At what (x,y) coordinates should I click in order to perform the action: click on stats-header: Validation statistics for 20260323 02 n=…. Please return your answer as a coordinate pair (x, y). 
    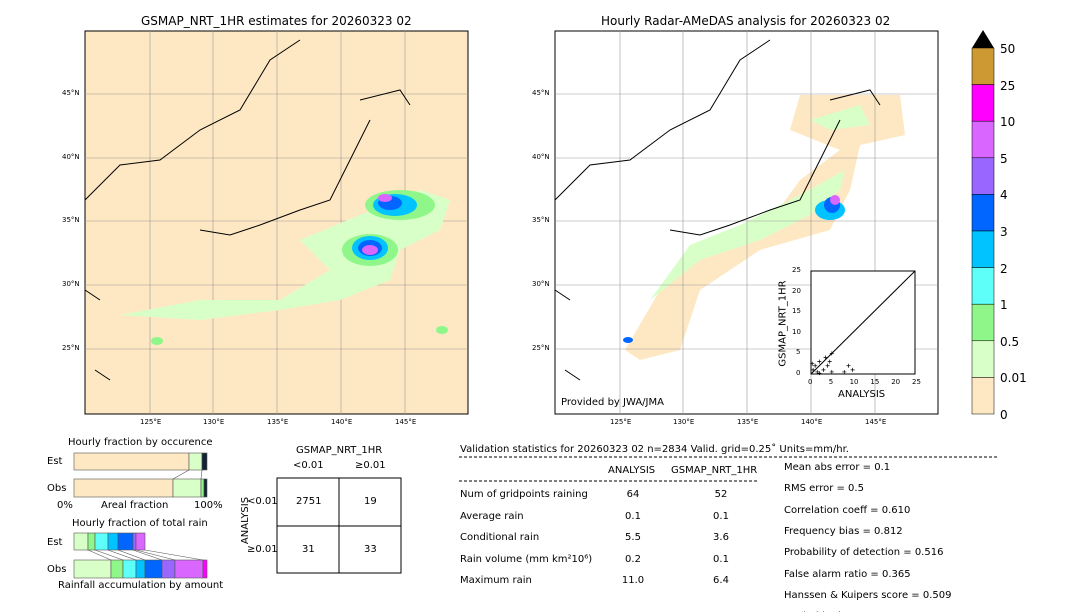
    Looking at the image, I should click on (654, 449).